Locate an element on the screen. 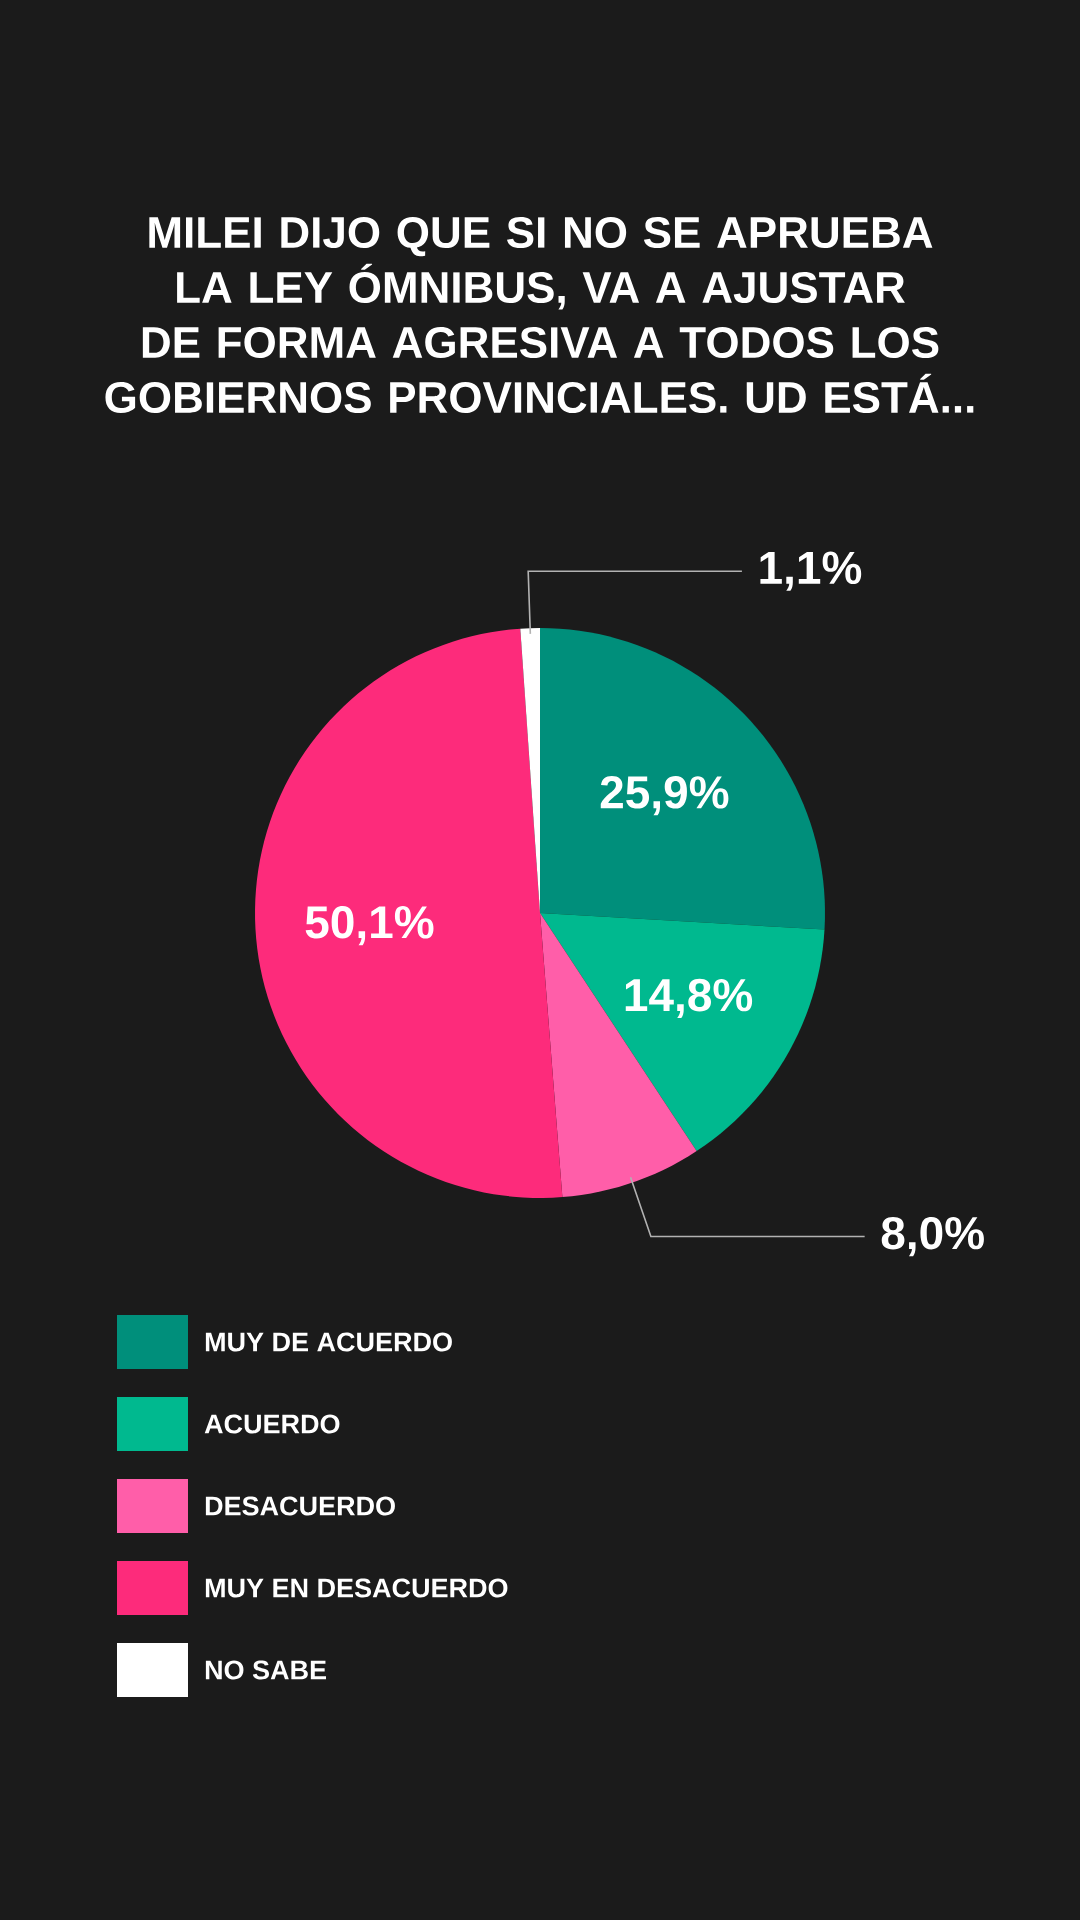 This screenshot has height=1920, width=1080. legend-label: NO SABE is located at coordinates (266, 1670).